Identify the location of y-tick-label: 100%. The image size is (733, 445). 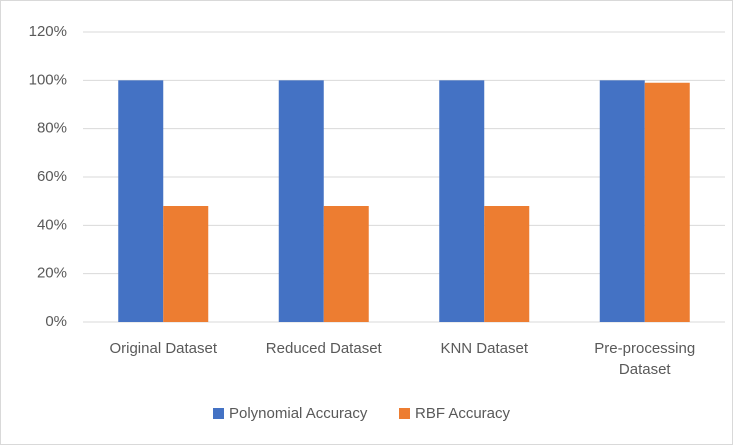
(48, 79).